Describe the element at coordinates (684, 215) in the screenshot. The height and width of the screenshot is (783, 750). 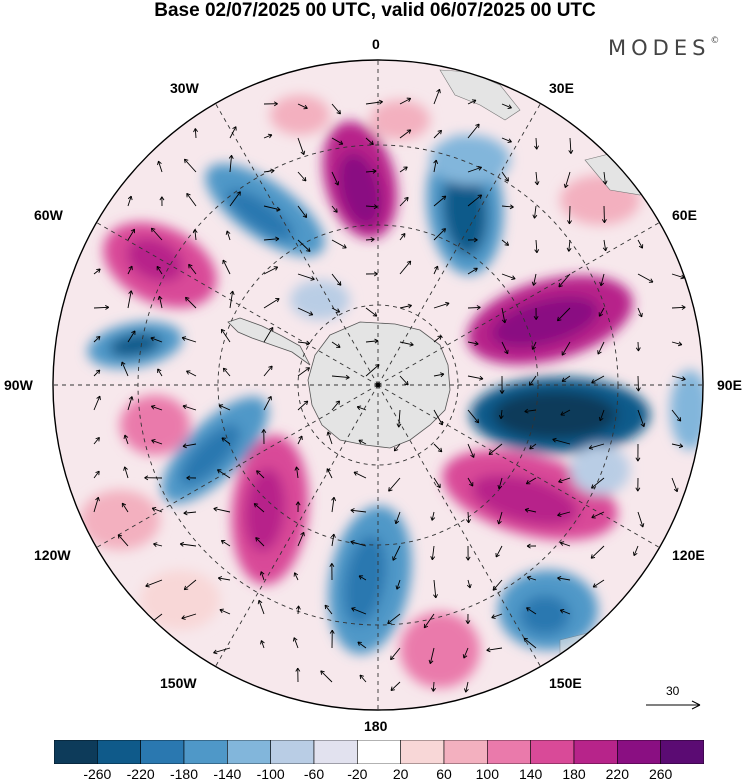
I see `label-lon-60e: 60E` at that location.